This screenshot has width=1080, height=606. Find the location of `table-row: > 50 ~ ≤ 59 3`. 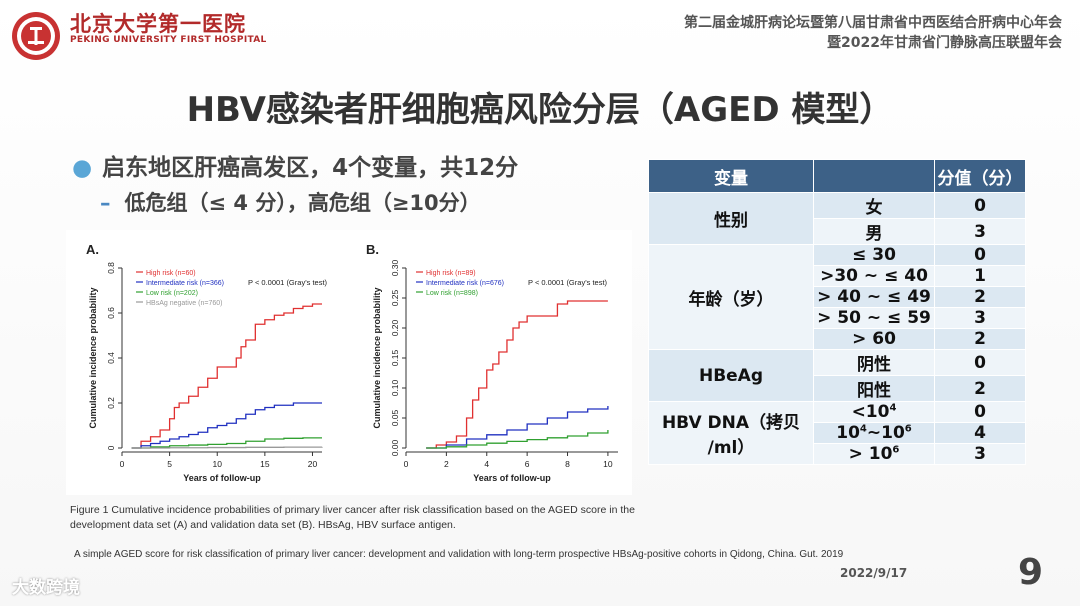

table-row: > 50 ~ ≤ 59 3 is located at coordinates (837, 318).